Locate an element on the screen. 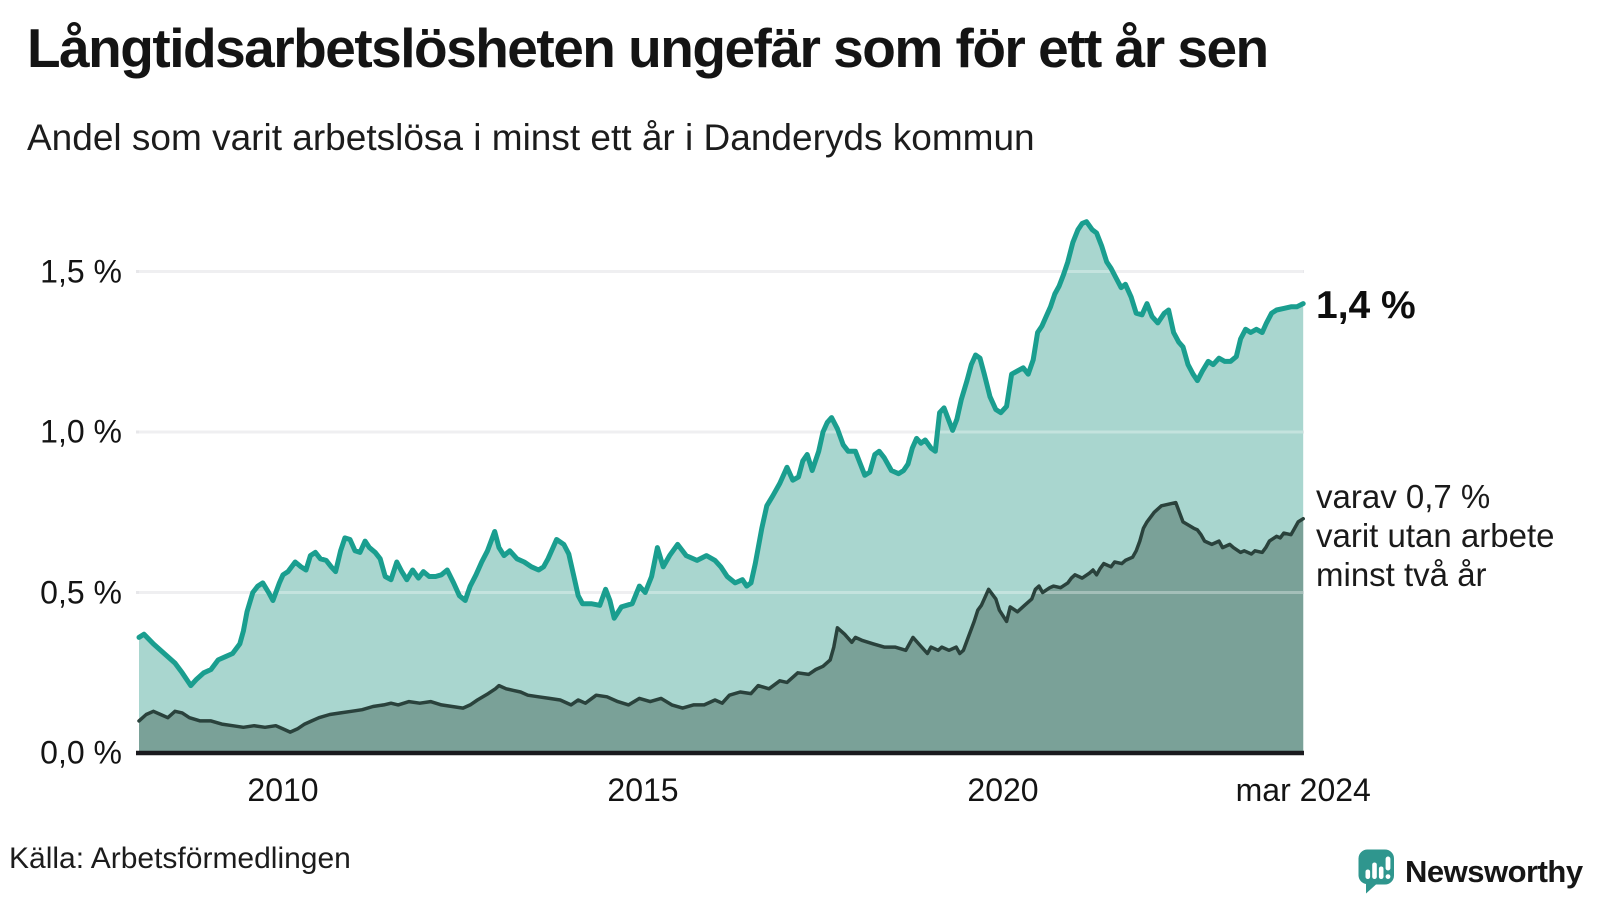  secondary-note-line: varav 0,7 % is located at coordinates (1403, 496).